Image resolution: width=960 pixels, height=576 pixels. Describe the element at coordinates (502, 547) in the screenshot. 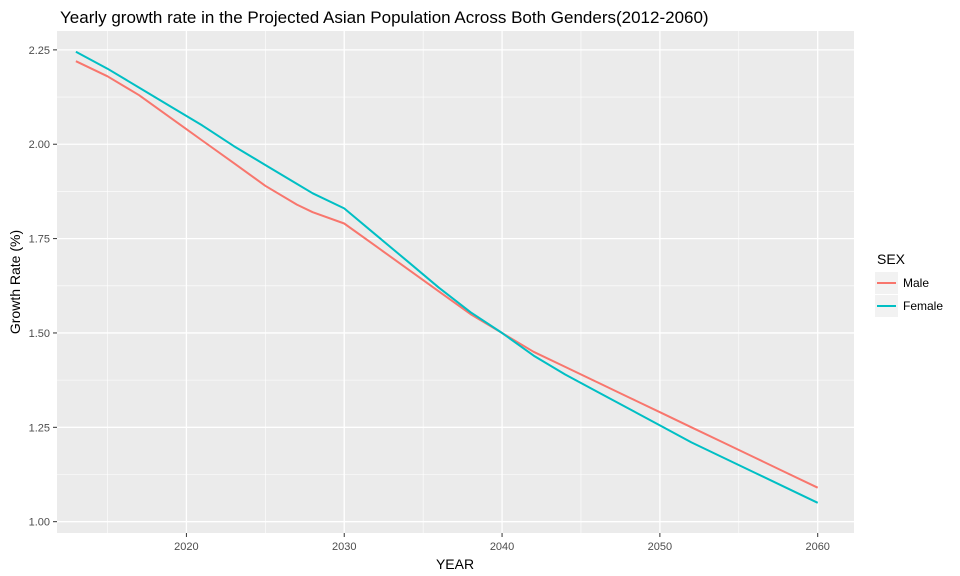

I see `x-tick-label: 2040` at that location.